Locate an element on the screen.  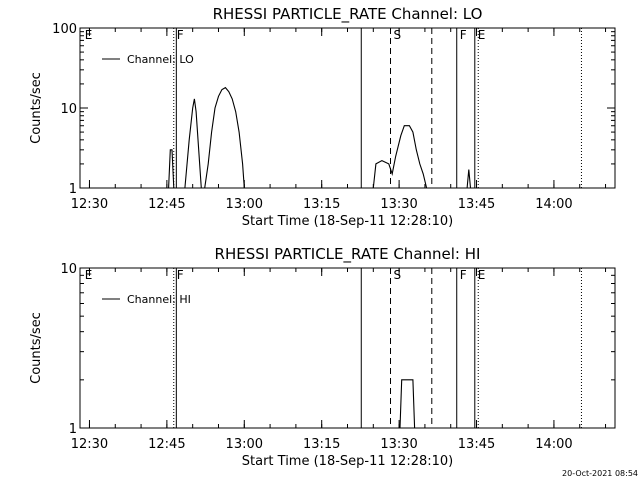
legend-label: Channel: HI is located at coordinates (159, 299).